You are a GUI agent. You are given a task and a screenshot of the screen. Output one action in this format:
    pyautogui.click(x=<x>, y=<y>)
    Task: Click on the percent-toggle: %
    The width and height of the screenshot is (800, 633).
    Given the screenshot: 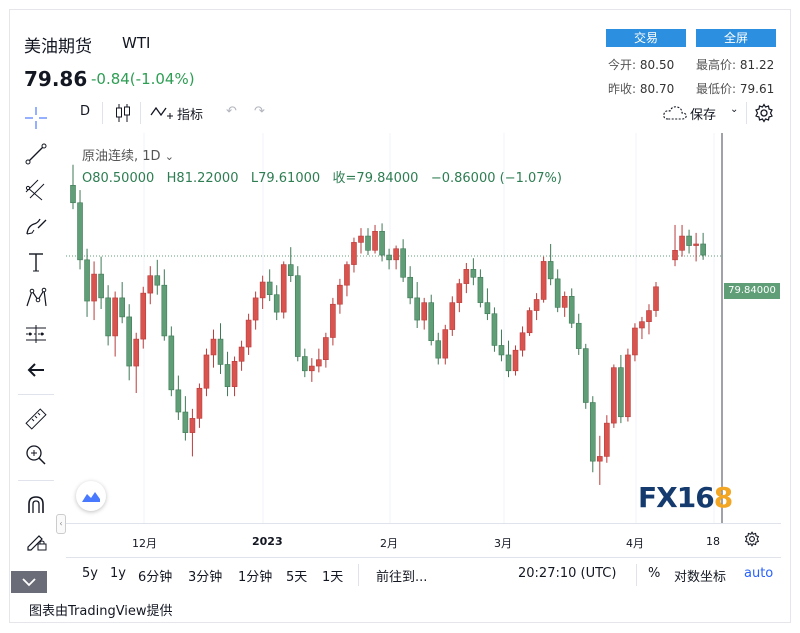 What is the action you would take?
    pyautogui.click(x=654, y=573)
    